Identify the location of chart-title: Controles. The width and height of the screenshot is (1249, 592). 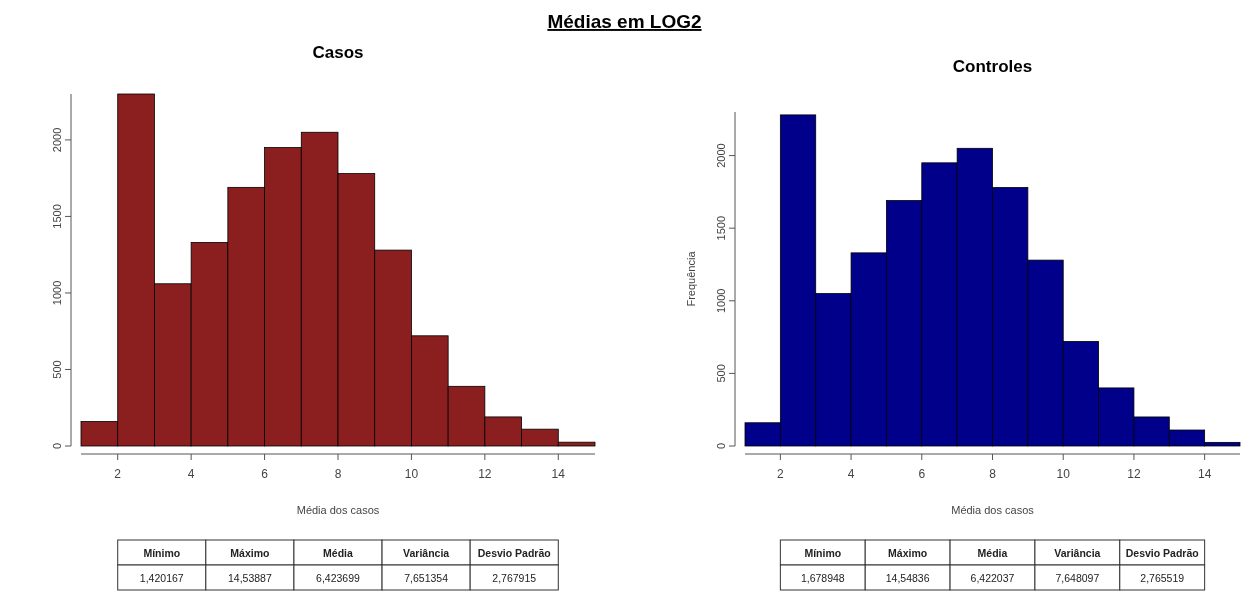
(992, 66).